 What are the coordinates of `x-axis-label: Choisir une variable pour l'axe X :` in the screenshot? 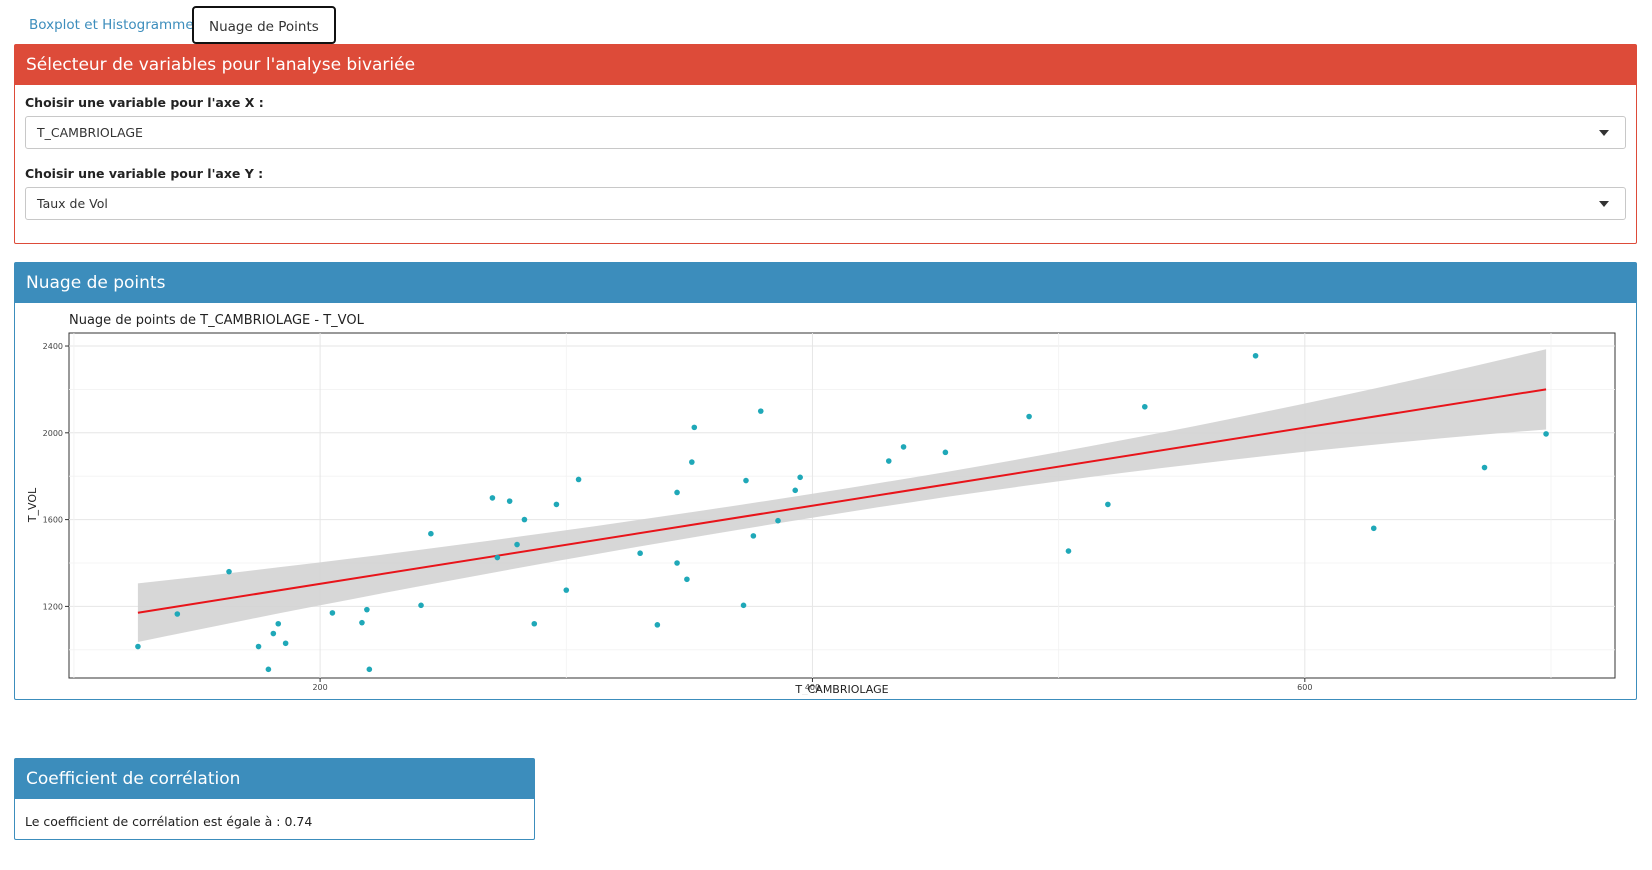 It's located at (144, 102).